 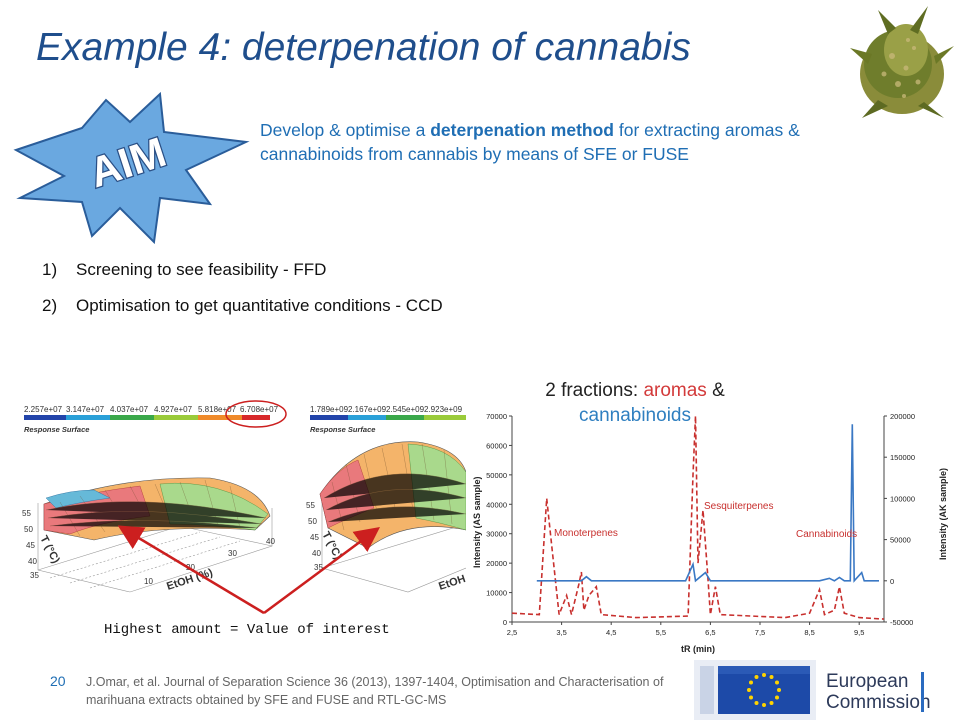 I want to click on left-legend-tick: 2.257e+07, so click(x=43, y=409).